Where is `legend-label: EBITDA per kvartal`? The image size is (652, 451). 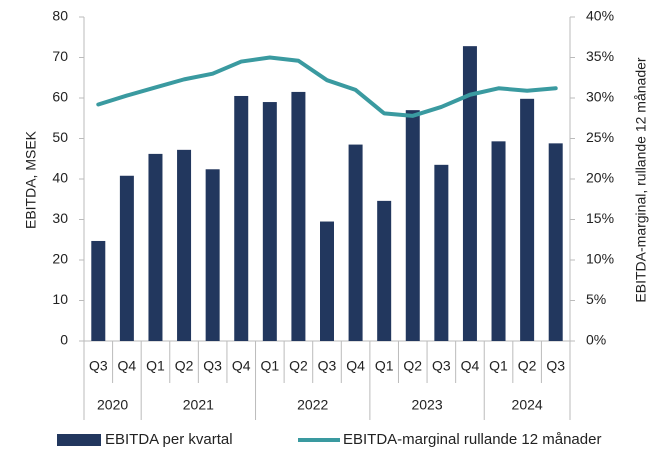 legend-label: EBITDA per kvartal is located at coordinates (169, 439).